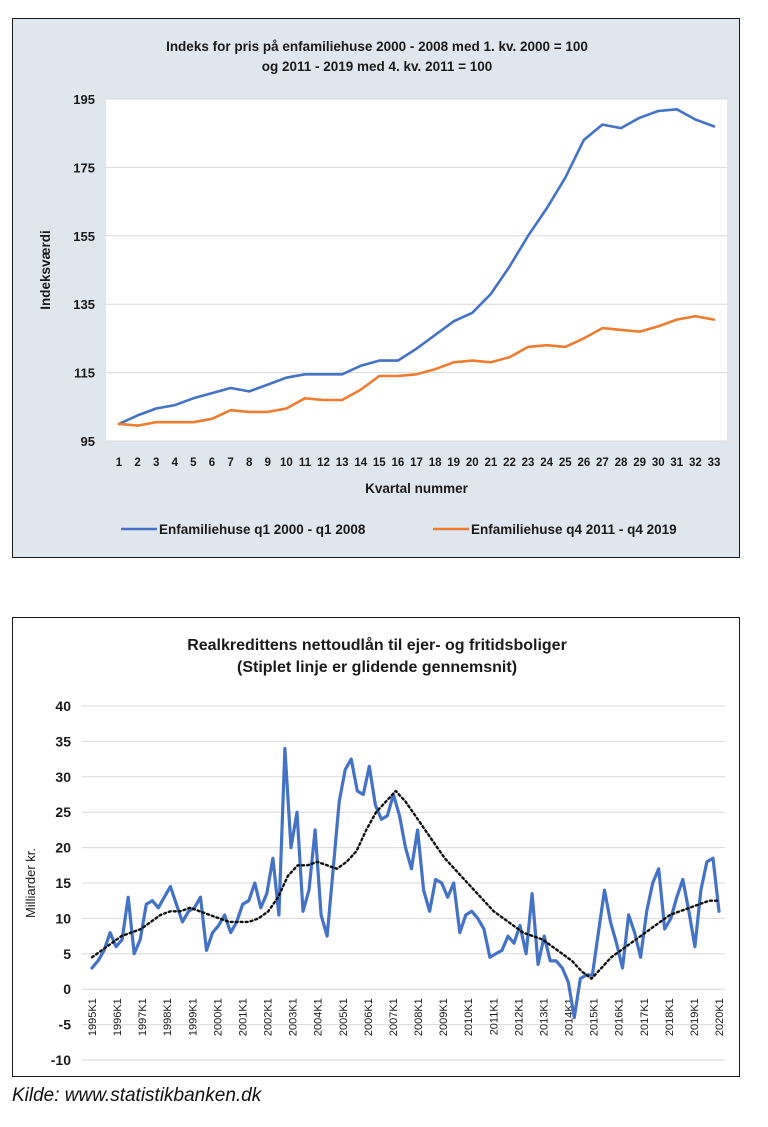 The height and width of the screenshot is (1127, 768). Describe the element at coordinates (88, 441) in the screenshot. I see `y-tick-label: 95` at that location.